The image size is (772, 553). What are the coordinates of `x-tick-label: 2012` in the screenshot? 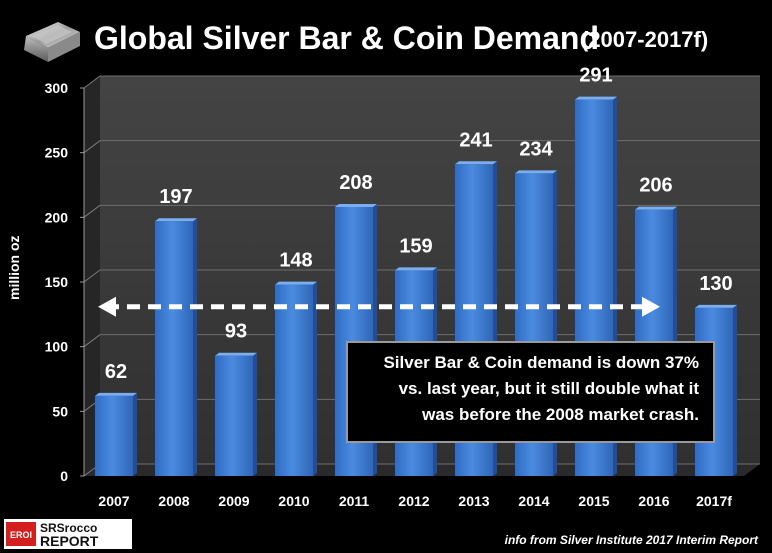 It's located at (413, 501).